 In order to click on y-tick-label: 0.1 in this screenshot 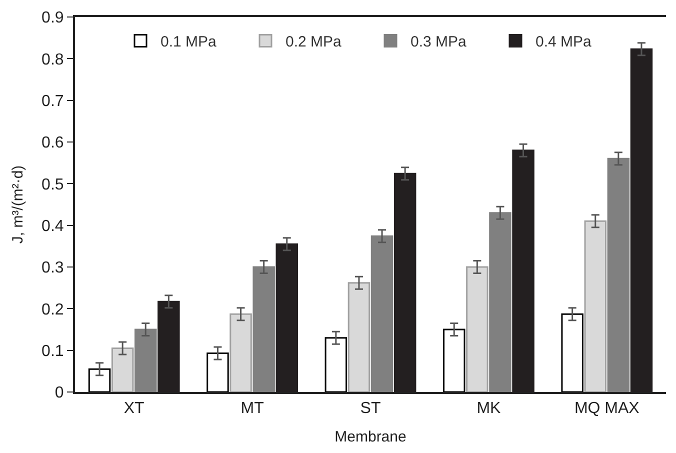, I will do `click(53, 351)`.